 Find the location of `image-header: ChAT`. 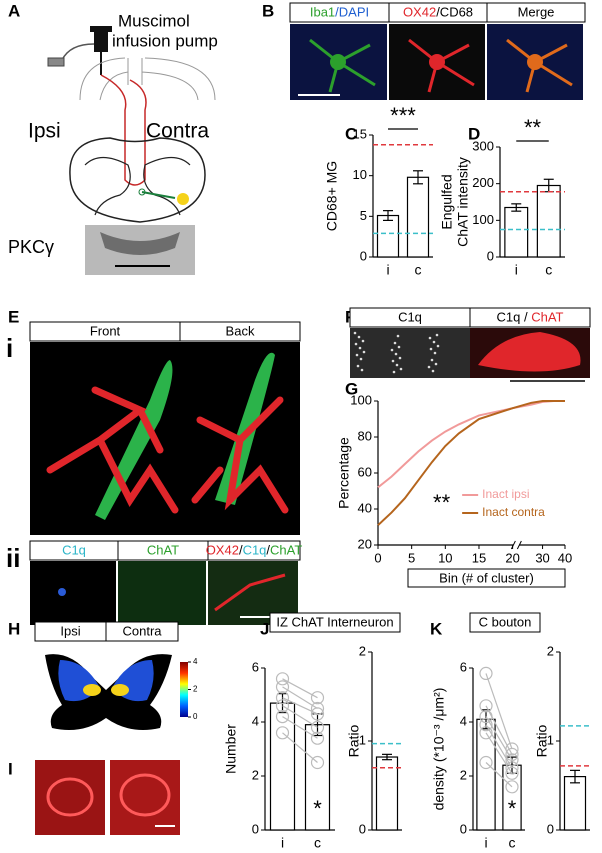

image-header: ChAT is located at coordinates (163, 550).